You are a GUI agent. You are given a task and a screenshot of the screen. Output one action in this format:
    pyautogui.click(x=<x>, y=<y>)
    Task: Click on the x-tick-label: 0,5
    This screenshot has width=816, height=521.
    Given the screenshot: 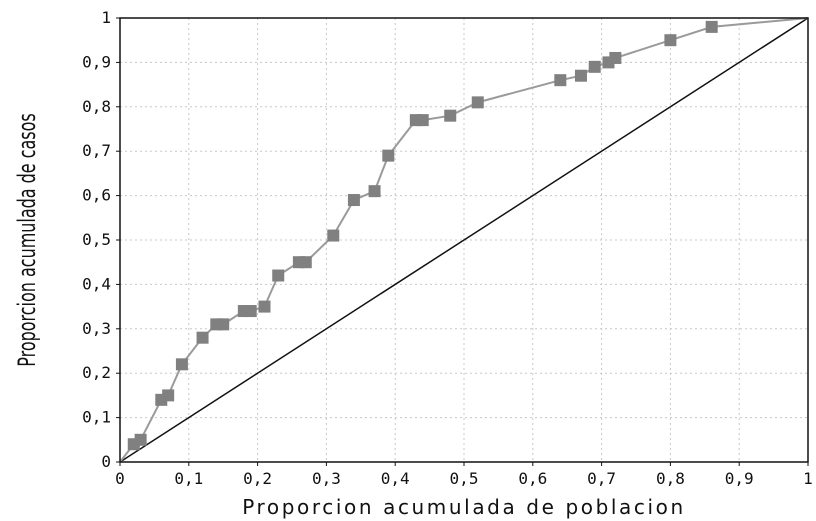 What is the action you would take?
    pyautogui.click(x=464, y=478)
    